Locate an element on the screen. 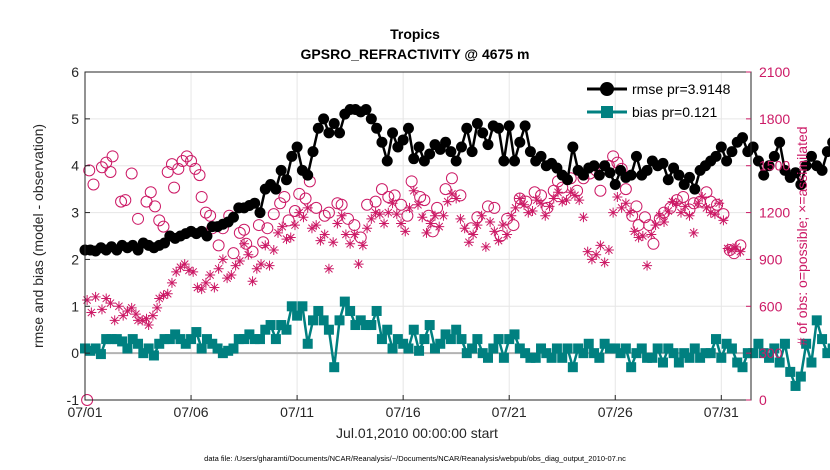 This screenshot has width=830, height=470. right-y-axis-ticks: 0 300 600 900 1200 1500 1800 2100 is located at coordinates (768, 236).